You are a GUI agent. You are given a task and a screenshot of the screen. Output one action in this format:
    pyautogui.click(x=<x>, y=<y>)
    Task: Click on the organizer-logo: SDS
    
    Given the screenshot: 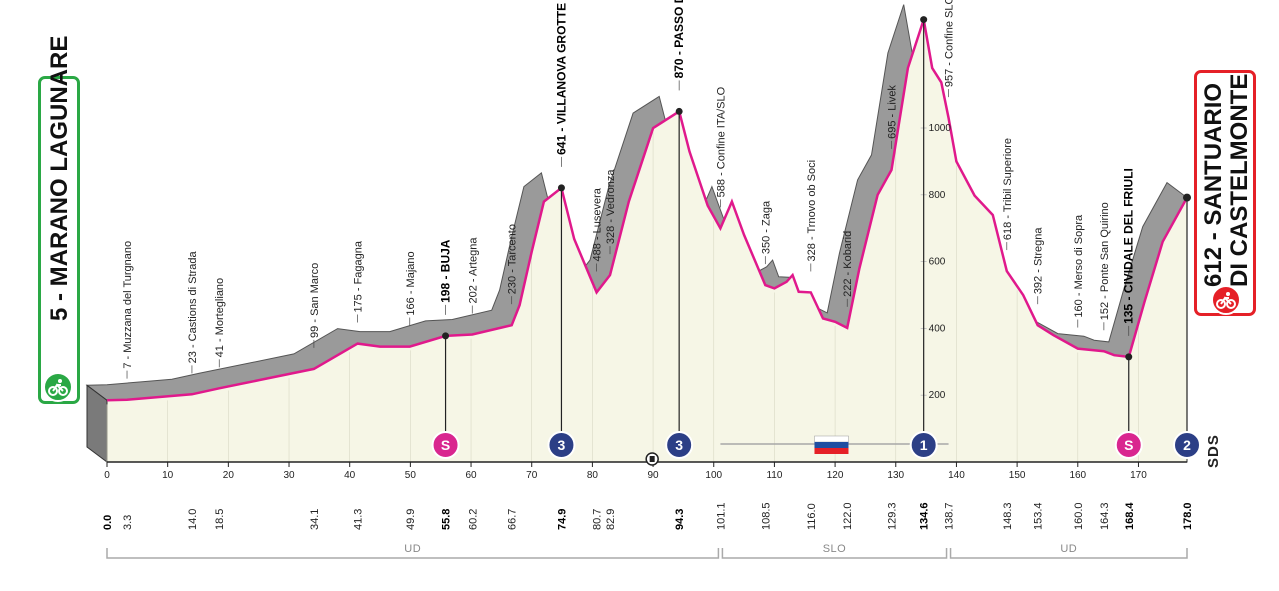 What is the action you would take?
    pyautogui.click(x=1213, y=451)
    